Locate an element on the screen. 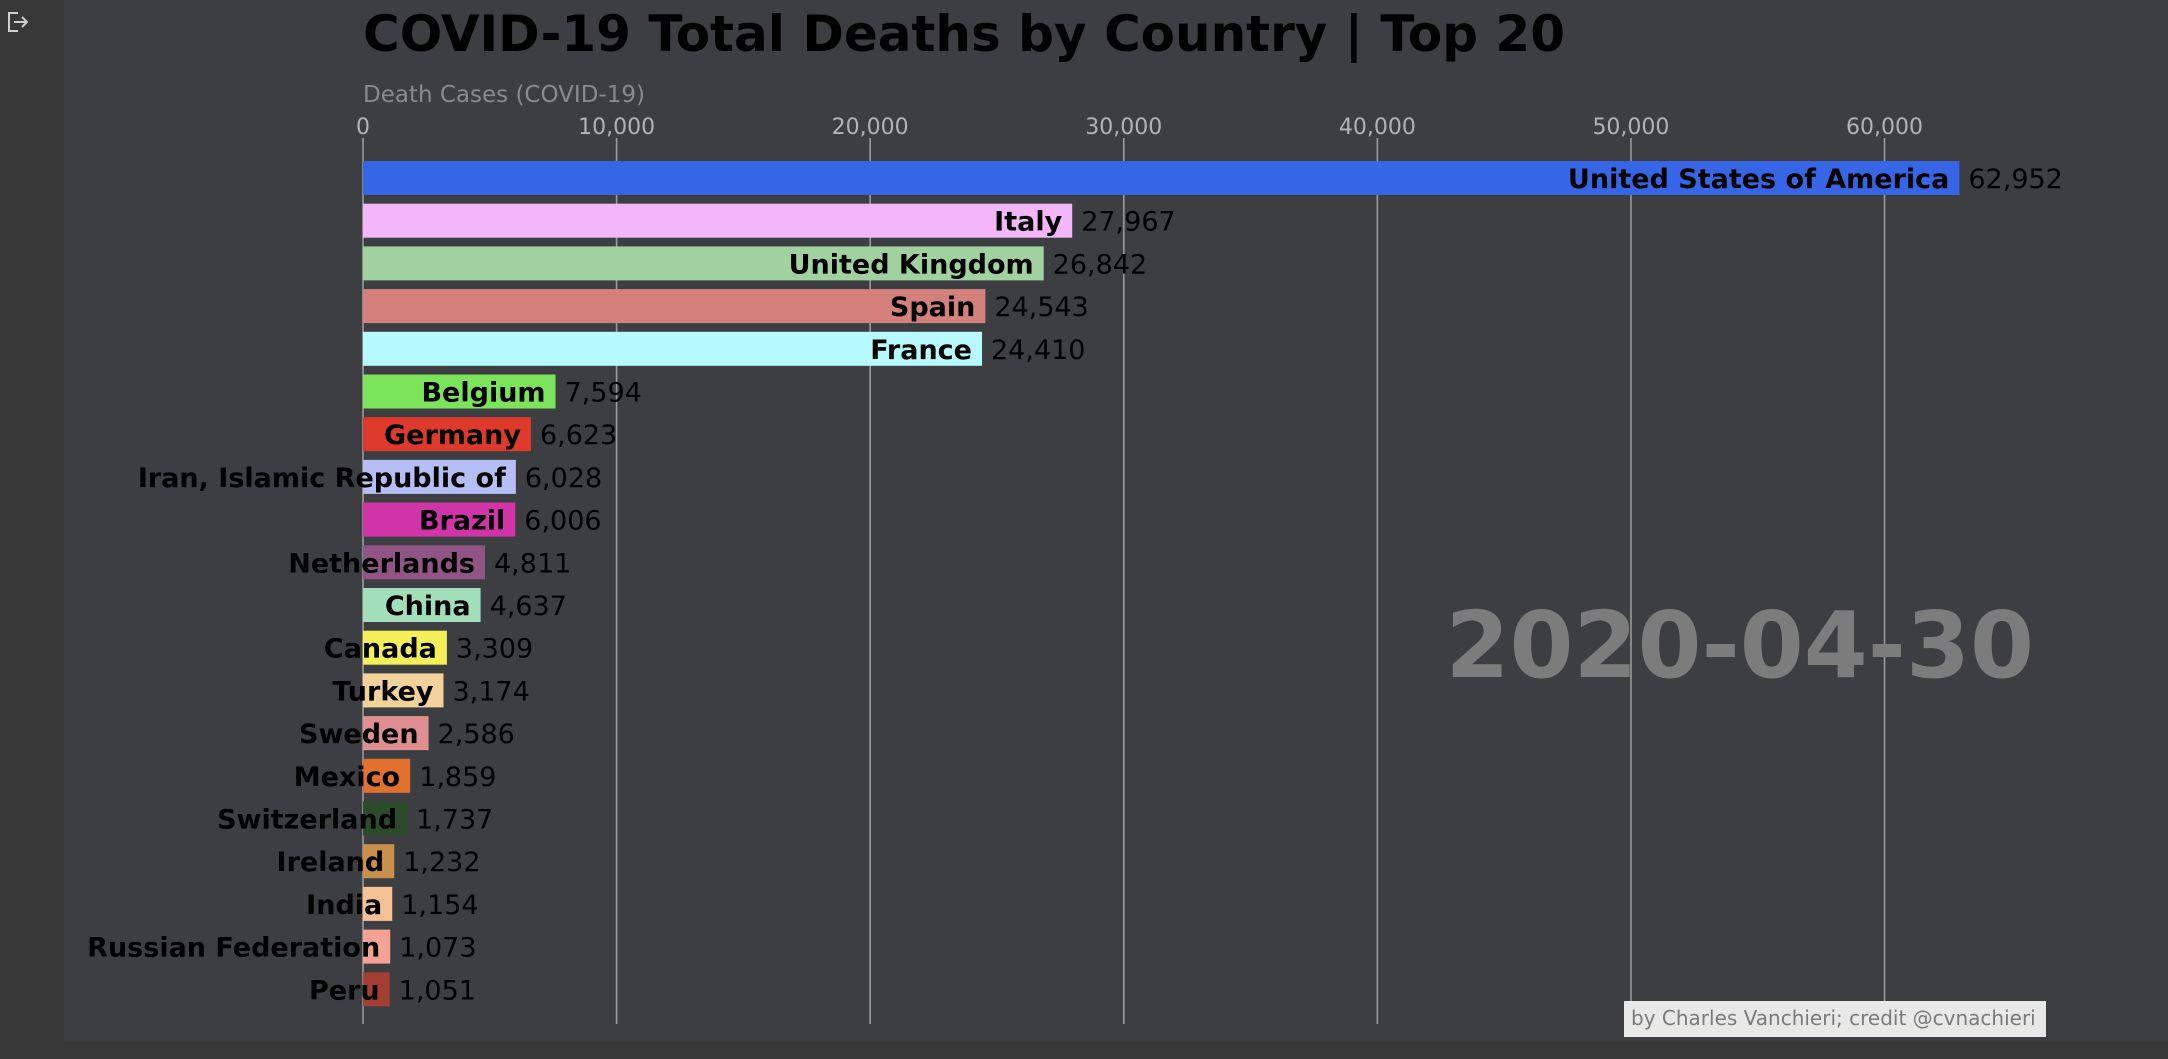  value-label: 6,623 is located at coordinates (578, 435).